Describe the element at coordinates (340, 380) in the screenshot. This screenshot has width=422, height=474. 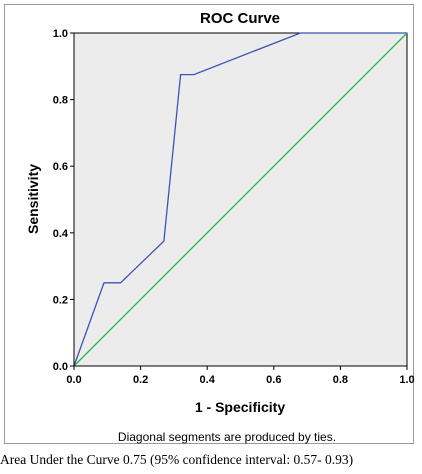
I see `x-tick-label: 0.8` at that location.